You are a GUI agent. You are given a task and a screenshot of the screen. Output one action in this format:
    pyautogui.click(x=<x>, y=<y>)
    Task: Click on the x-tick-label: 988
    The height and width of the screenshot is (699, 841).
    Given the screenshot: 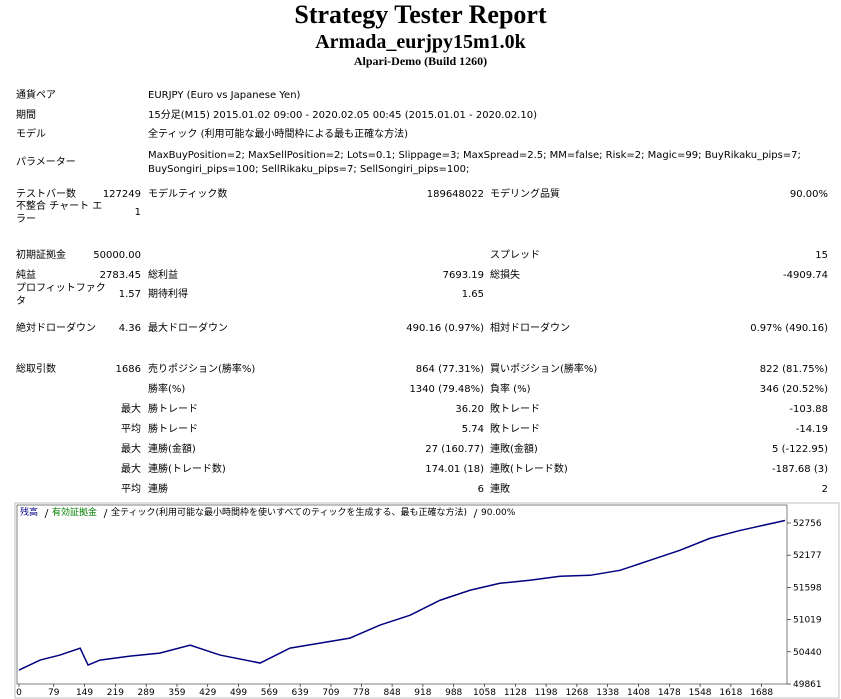 What is the action you would take?
    pyautogui.click(x=453, y=693)
    